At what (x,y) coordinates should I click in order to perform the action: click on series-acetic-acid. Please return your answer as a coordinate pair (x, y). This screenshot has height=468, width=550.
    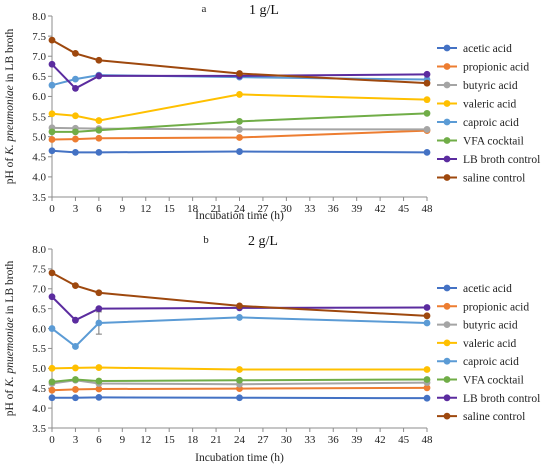
    Looking at the image, I should click on (239, 397).